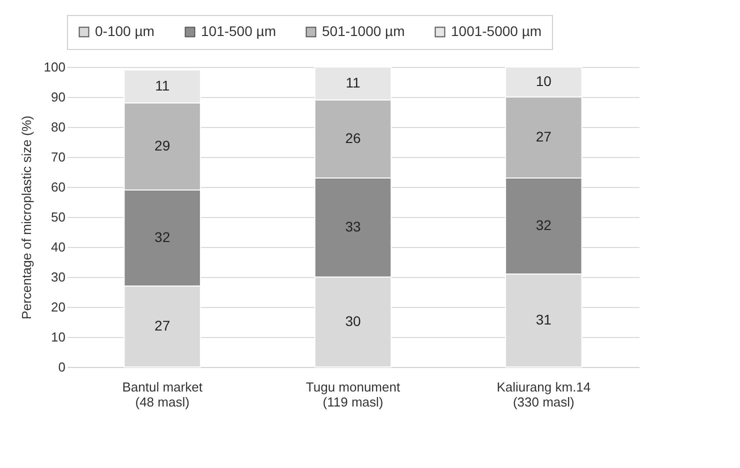 The image size is (740, 468). What do you see at coordinates (162, 395) in the screenshot?
I see `x-tick-label: Bantul market (48 masl)` at bounding box center [162, 395].